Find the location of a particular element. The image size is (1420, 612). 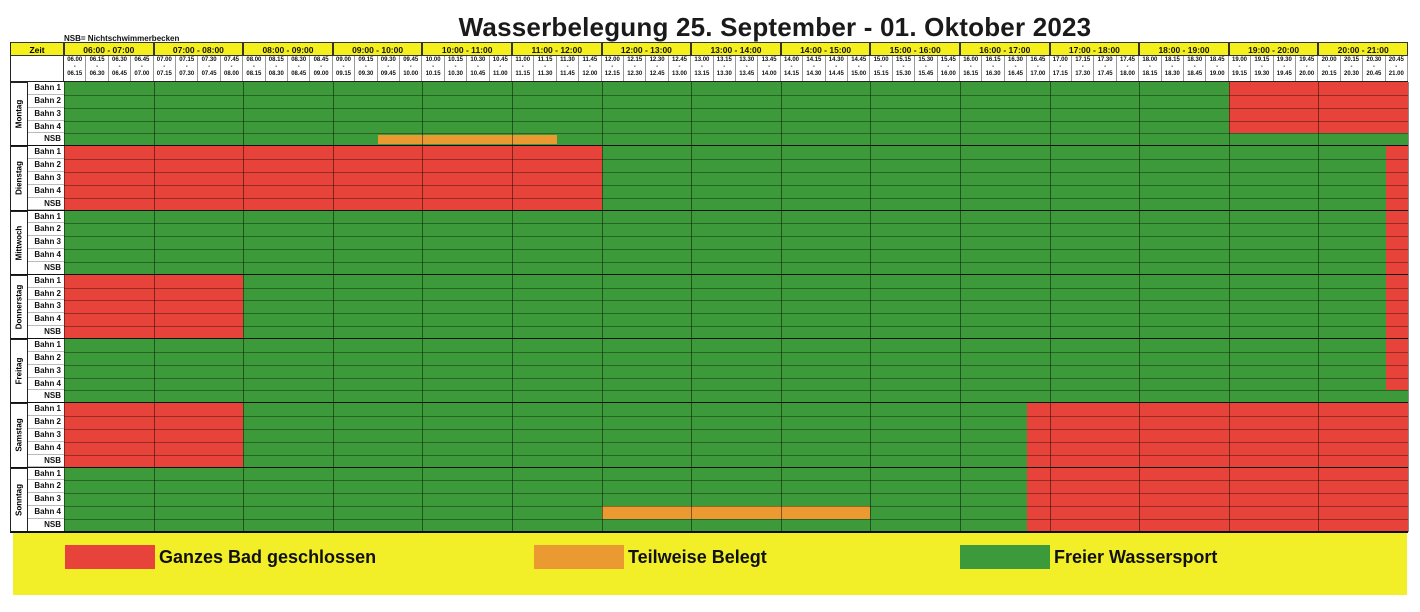

day-name: Dienstag is located at coordinates (19, 178).